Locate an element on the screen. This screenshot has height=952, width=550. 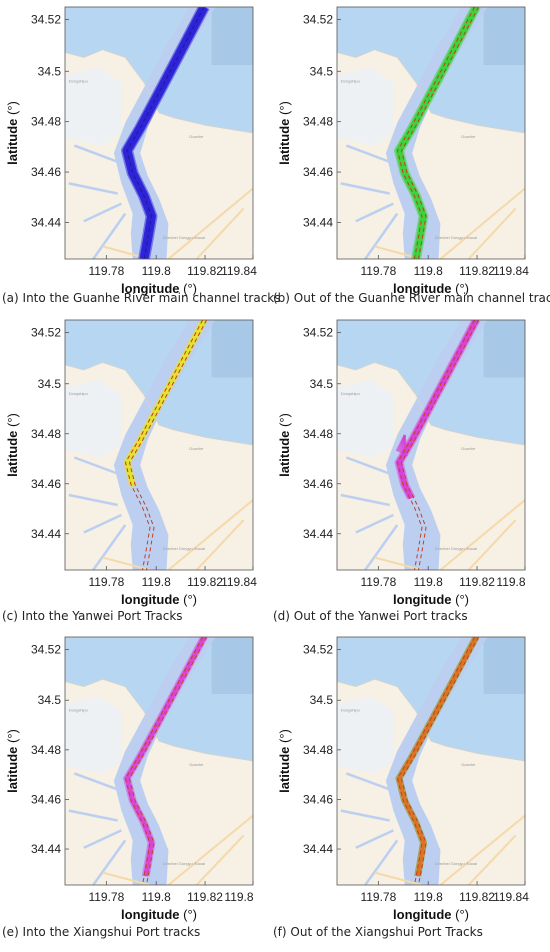
y-tick-label: 34.48 is located at coordinates (46, 122).